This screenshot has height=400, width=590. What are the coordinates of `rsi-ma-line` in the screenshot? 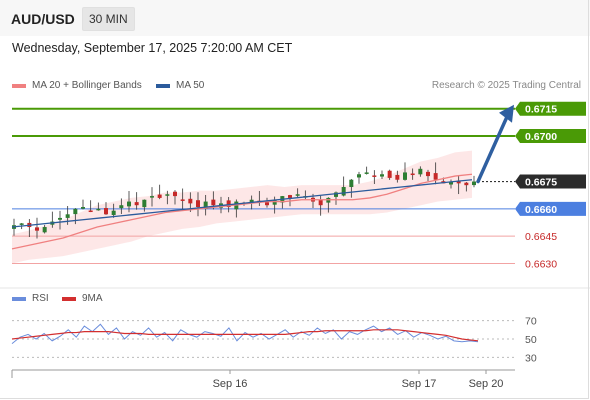 It's located at (245, 335).